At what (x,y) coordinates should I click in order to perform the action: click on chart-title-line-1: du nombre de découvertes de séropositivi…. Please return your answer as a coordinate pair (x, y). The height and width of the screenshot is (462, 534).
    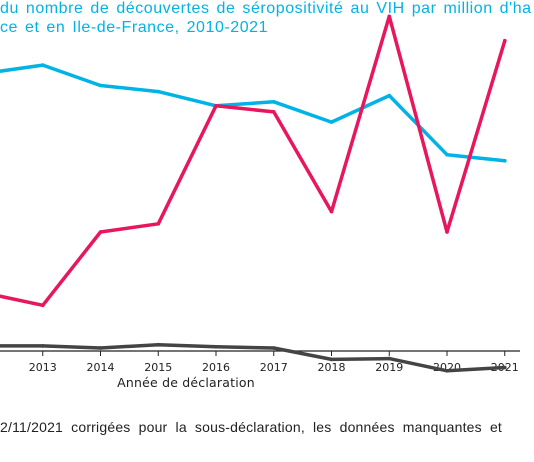
    Looking at the image, I should click on (266, 8).